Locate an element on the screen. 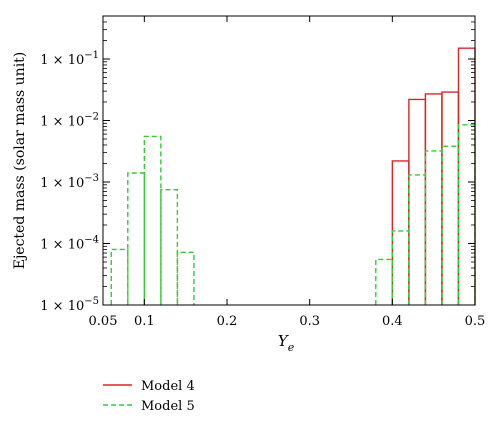 The height and width of the screenshot is (435, 500). x-tick-label: 0.1 is located at coordinates (144, 321).